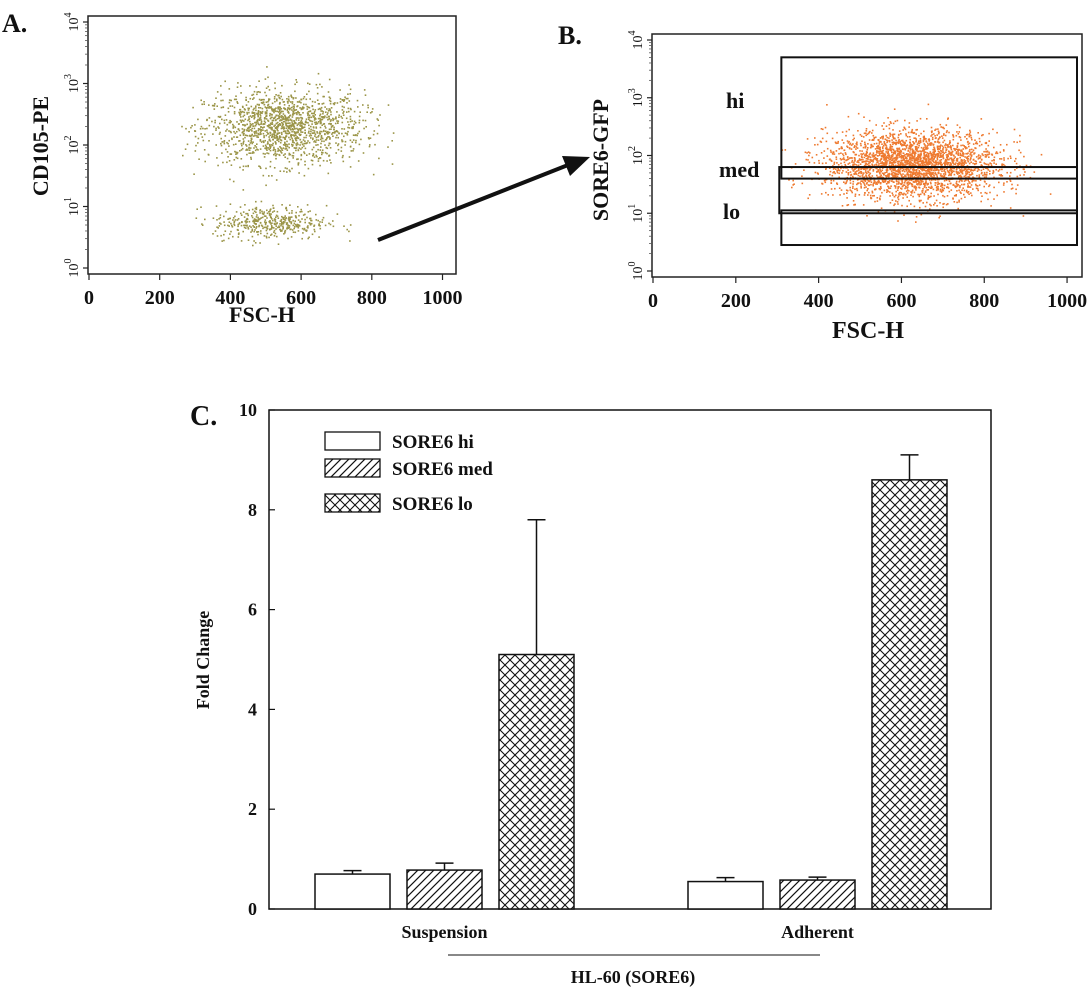  I want to click on y-tick-label: 4, so click(252, 709).